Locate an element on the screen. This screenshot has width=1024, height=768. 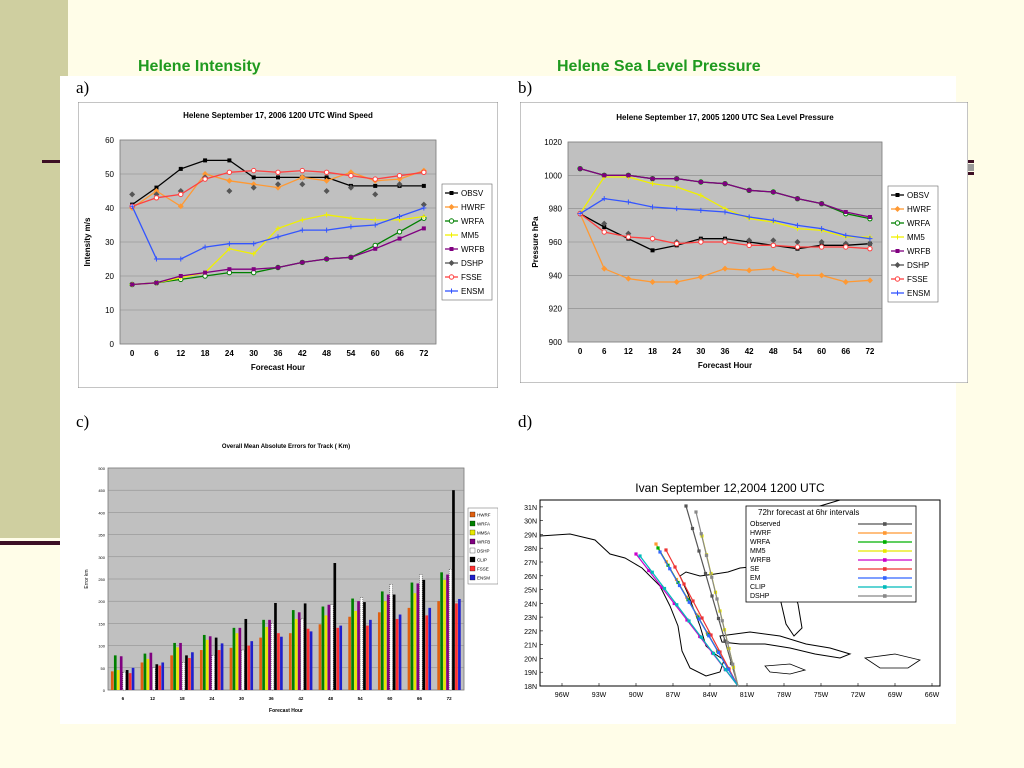
track-point-observed is located at coordinates (699, 551).